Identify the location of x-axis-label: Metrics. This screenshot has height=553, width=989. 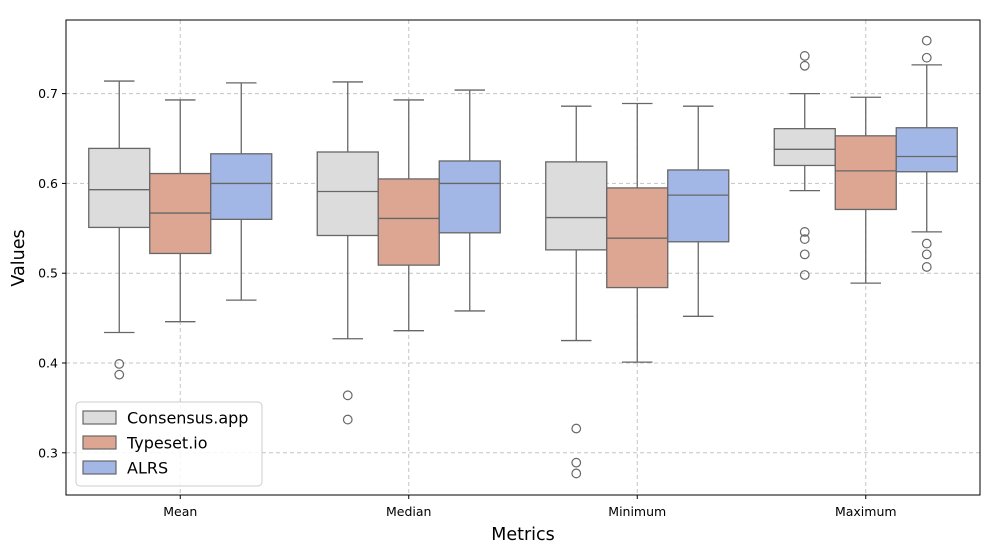
(523, 535).